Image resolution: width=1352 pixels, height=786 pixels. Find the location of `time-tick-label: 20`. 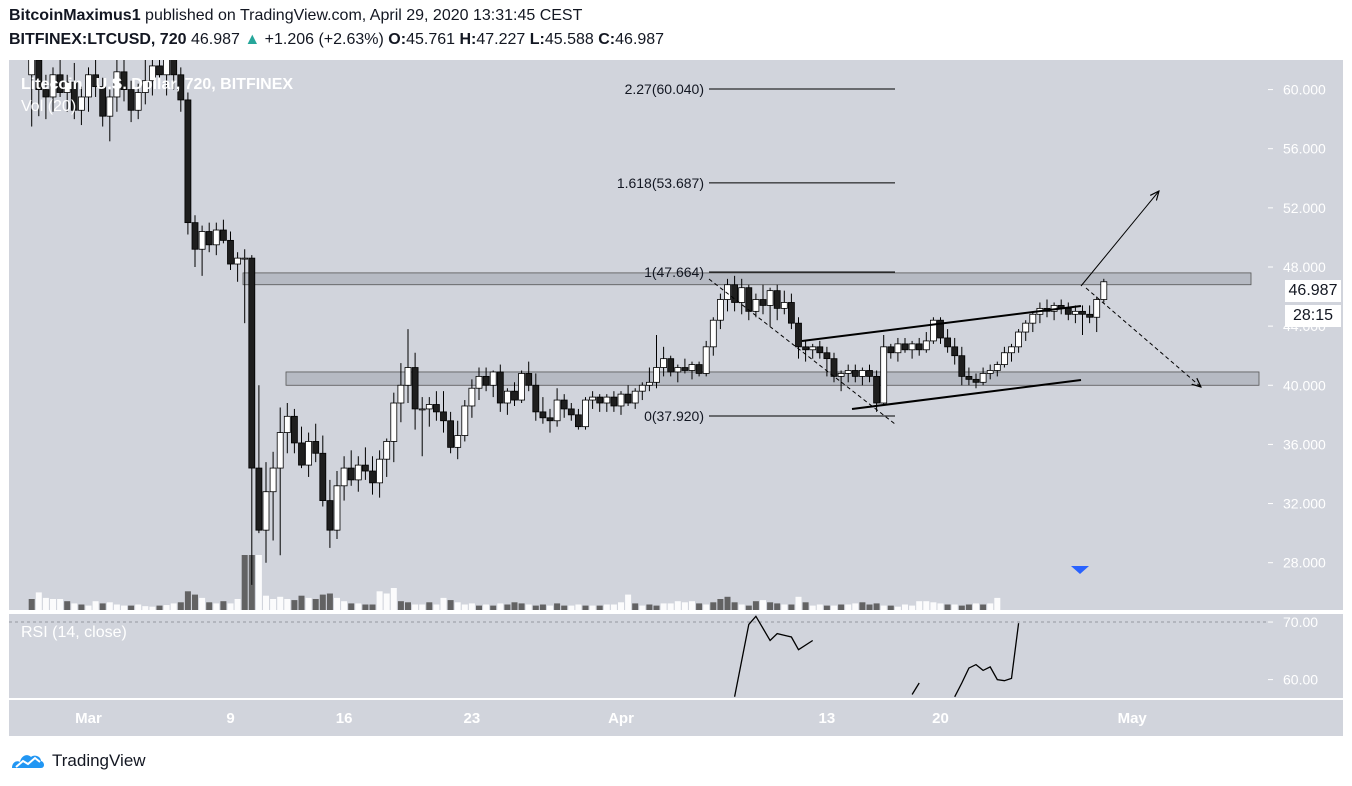

time-tick-label: 20 is located at coordinates (940, 718).